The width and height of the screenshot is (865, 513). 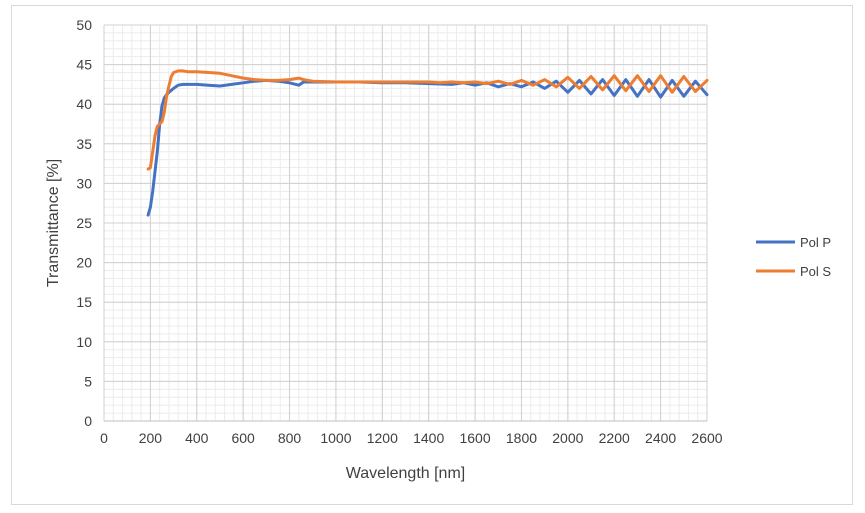 I want to click on y-tick-label: 10, so click(x=84, y=342).